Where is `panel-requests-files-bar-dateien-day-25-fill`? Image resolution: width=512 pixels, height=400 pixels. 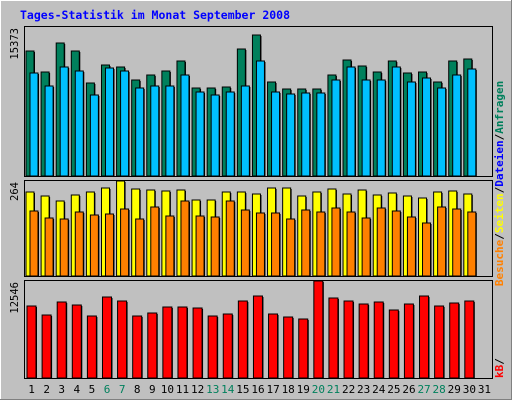 panel-requests-files-bar-dateien-day-25-fill is located at coordinates (396, 121).